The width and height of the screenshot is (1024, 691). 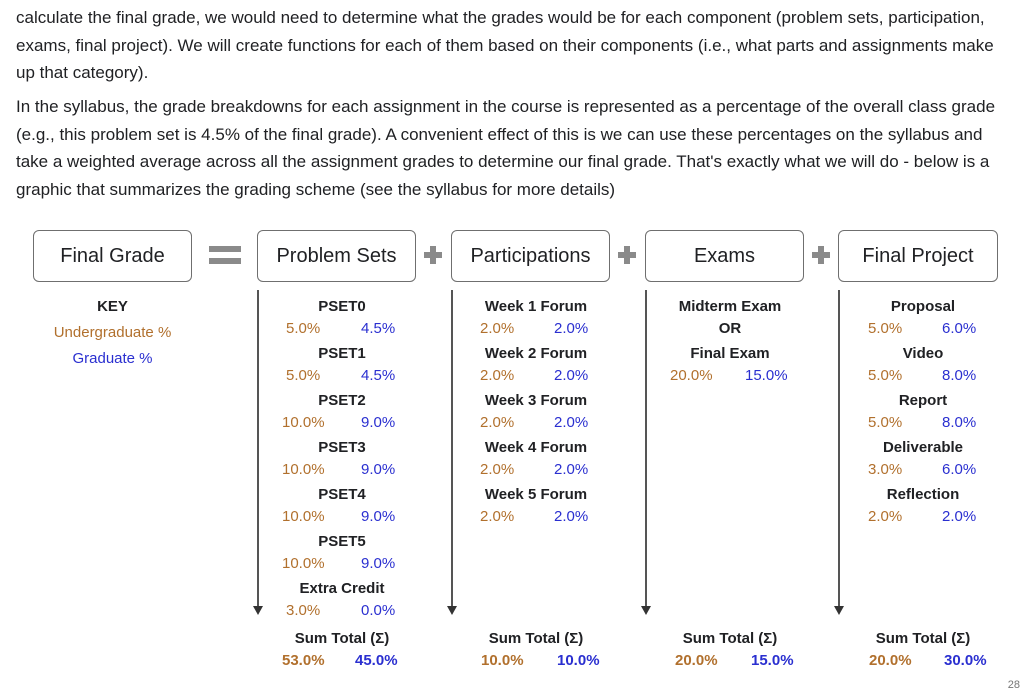 What do you see at coordinates (923, 306) in the screenshot?
I see `item-name: Proposal` at bounding box center [923, 306].